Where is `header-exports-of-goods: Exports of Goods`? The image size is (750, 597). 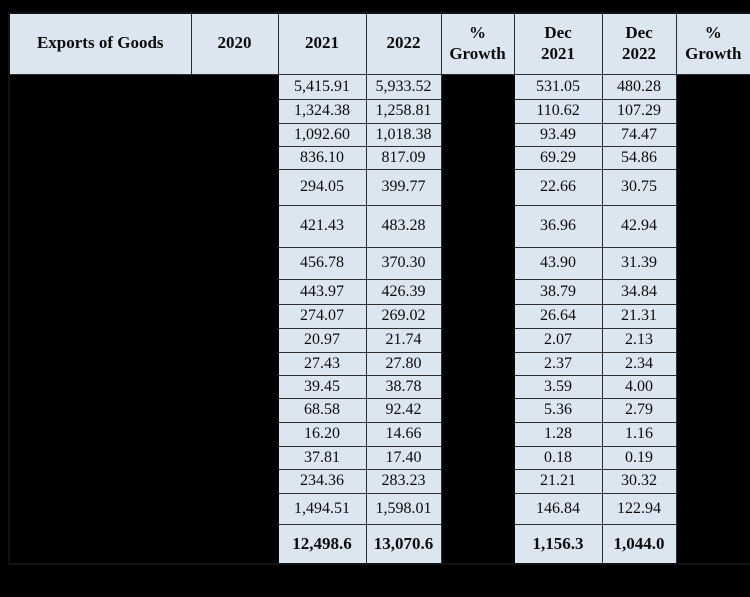
header-exports-of-goods: Exports of Goods is located at coordinates (100, 43).